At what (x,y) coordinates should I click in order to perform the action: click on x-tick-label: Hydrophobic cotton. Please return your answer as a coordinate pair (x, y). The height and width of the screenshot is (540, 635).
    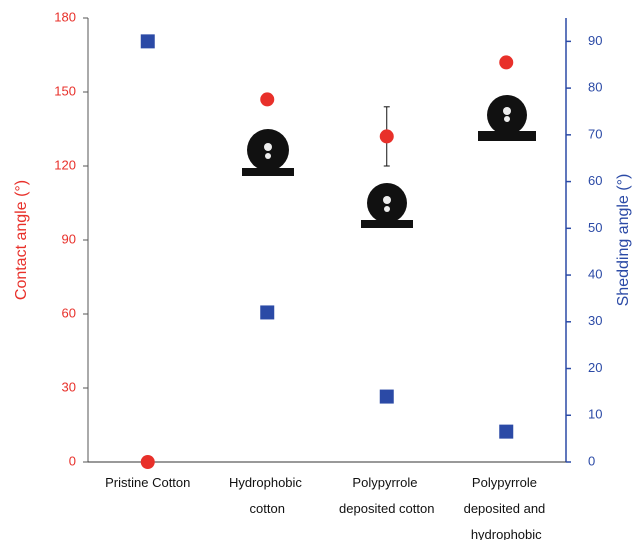
    Looking at the image, I should click on (267, 495).